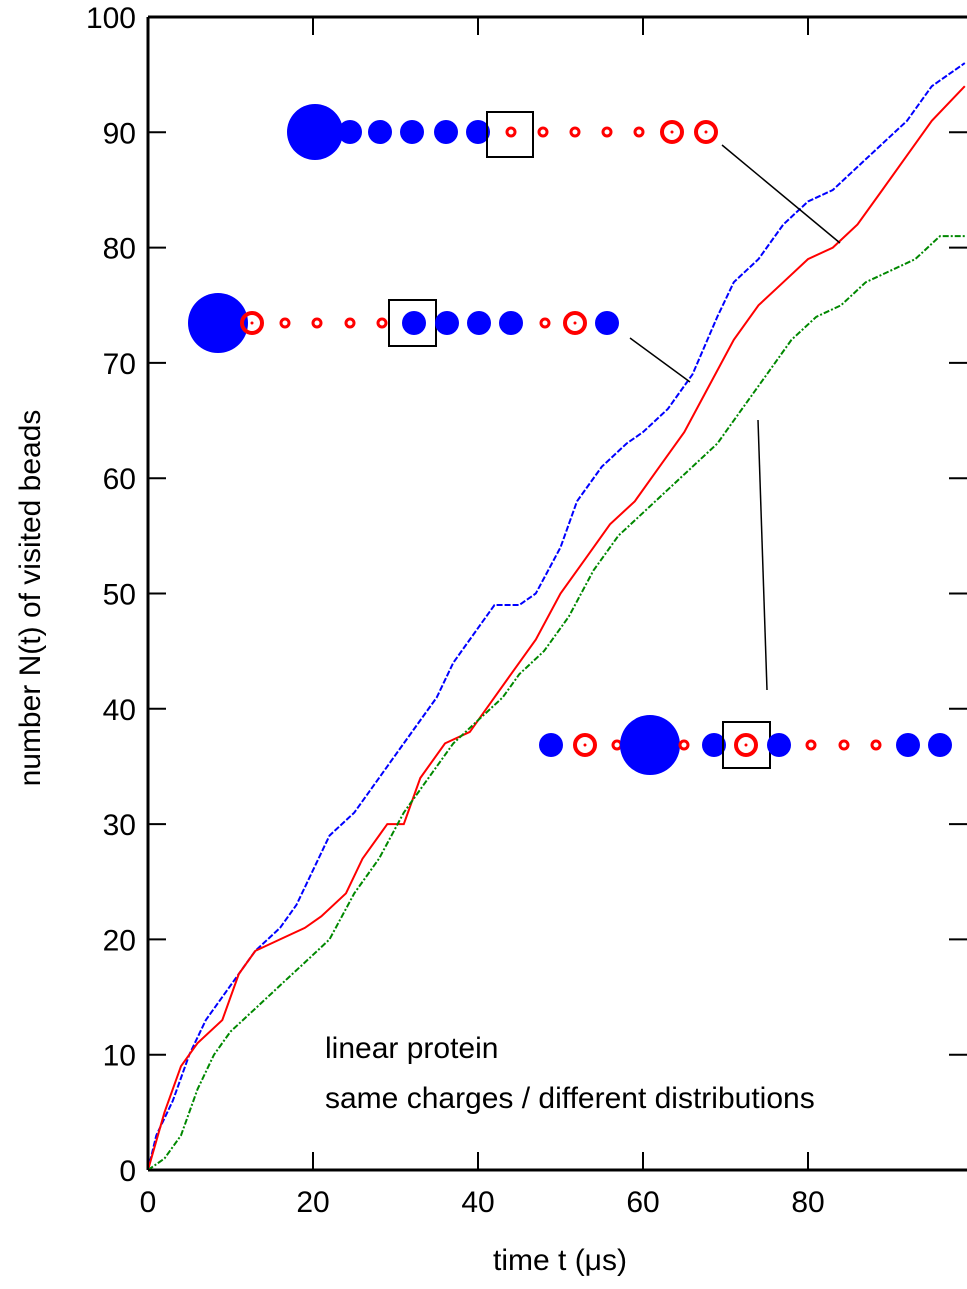  What do you see at coordinates (119, 940) in the screenshot?
I see `y-tick-label: 20` at bounding box center [119, 940].